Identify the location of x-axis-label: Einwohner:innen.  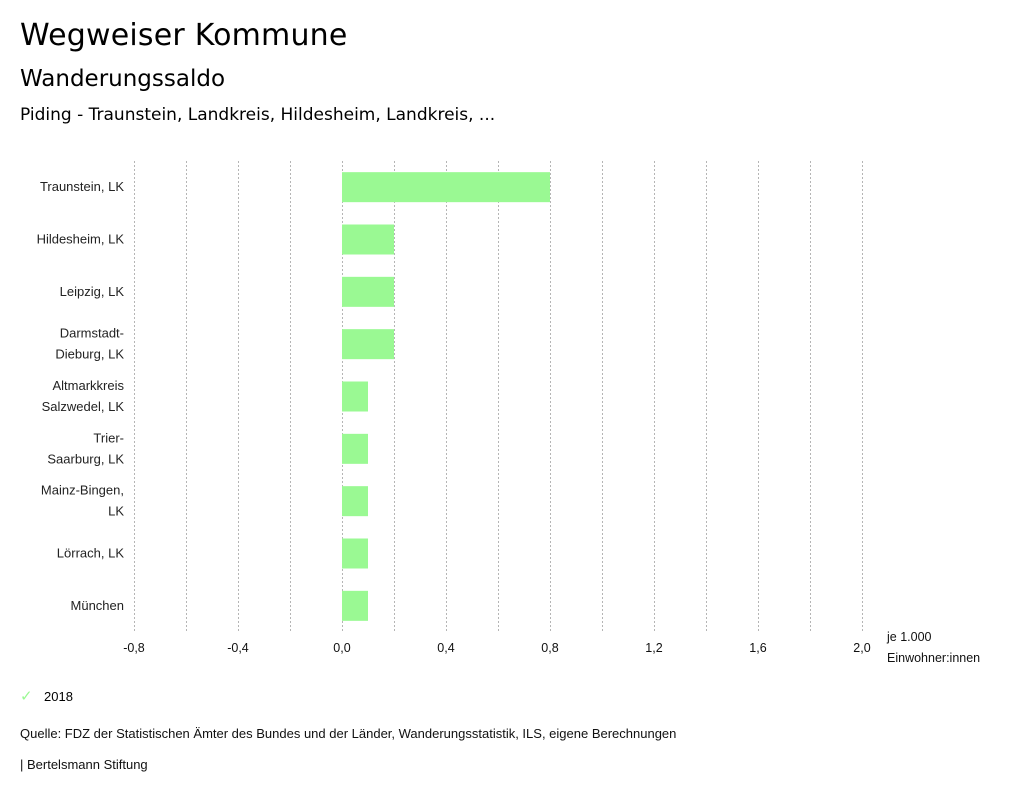
(933, 658).